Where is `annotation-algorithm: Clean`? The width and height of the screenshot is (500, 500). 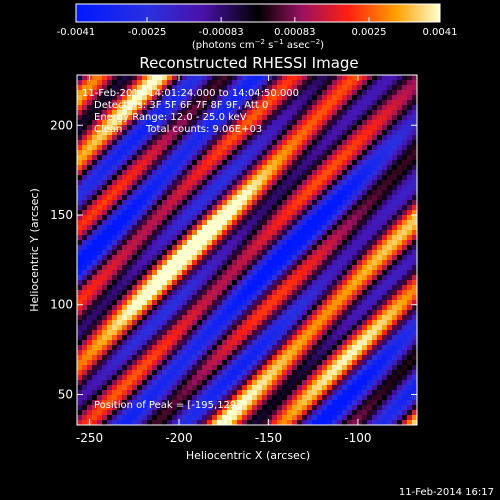 annotation-algorithm: Clean is located at coordinates (108, 129).